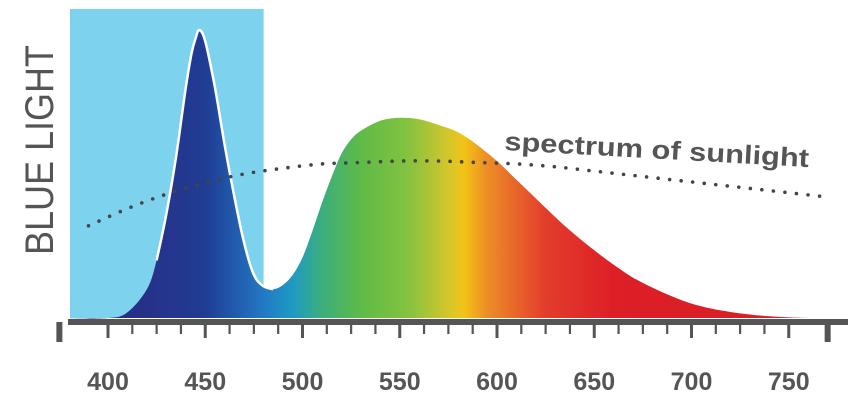 The width and height of the screenshot is (859, 394). I want to click on x-tick-label: 500, so click(303, 381).